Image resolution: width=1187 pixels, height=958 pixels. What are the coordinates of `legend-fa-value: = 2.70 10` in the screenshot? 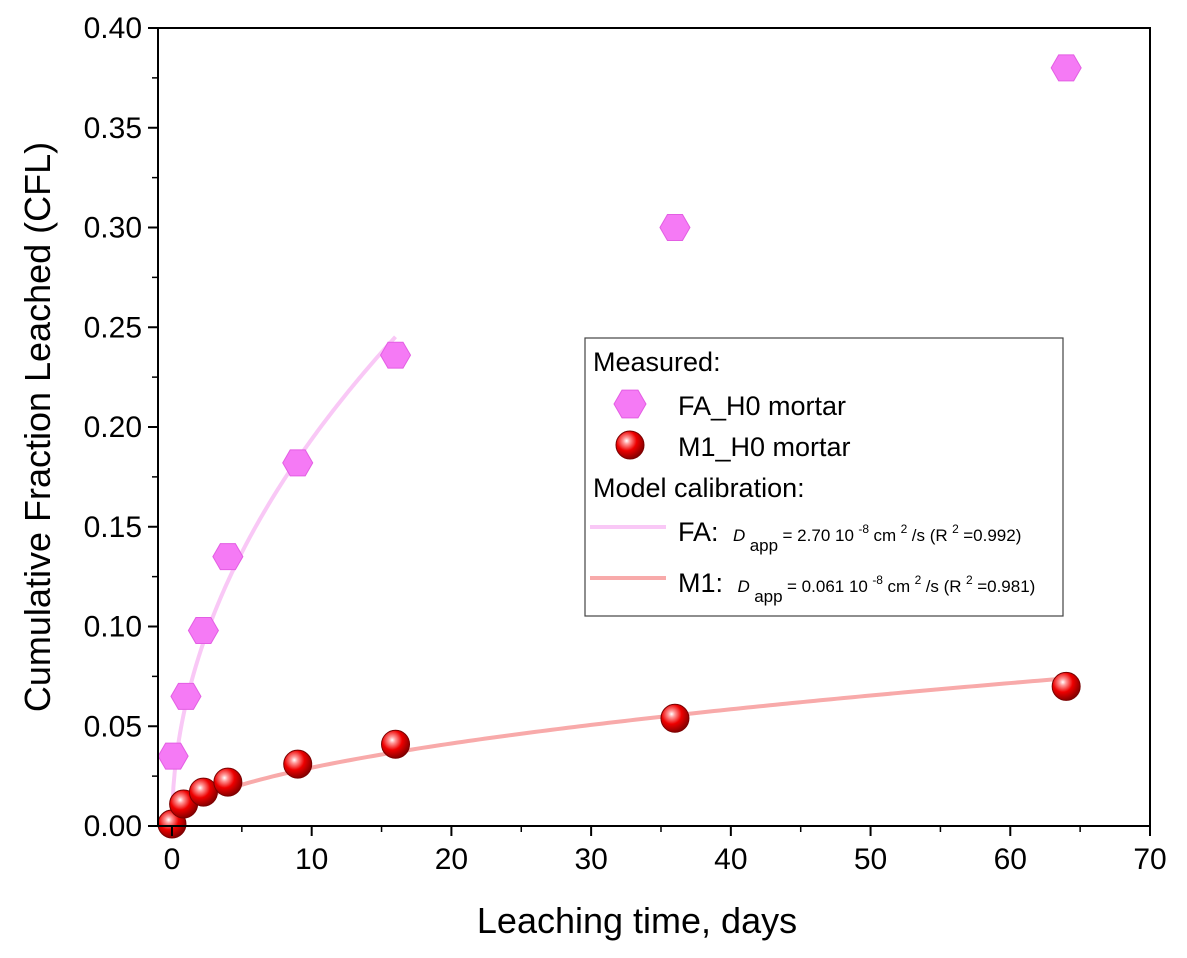 It's located at (818, 535).